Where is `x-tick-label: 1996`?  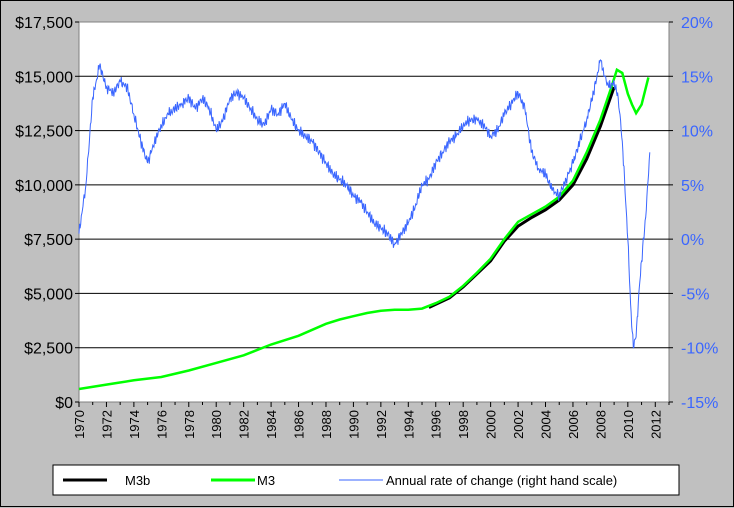
x-tick-label: 1996 is located at coordinates (436, 424).